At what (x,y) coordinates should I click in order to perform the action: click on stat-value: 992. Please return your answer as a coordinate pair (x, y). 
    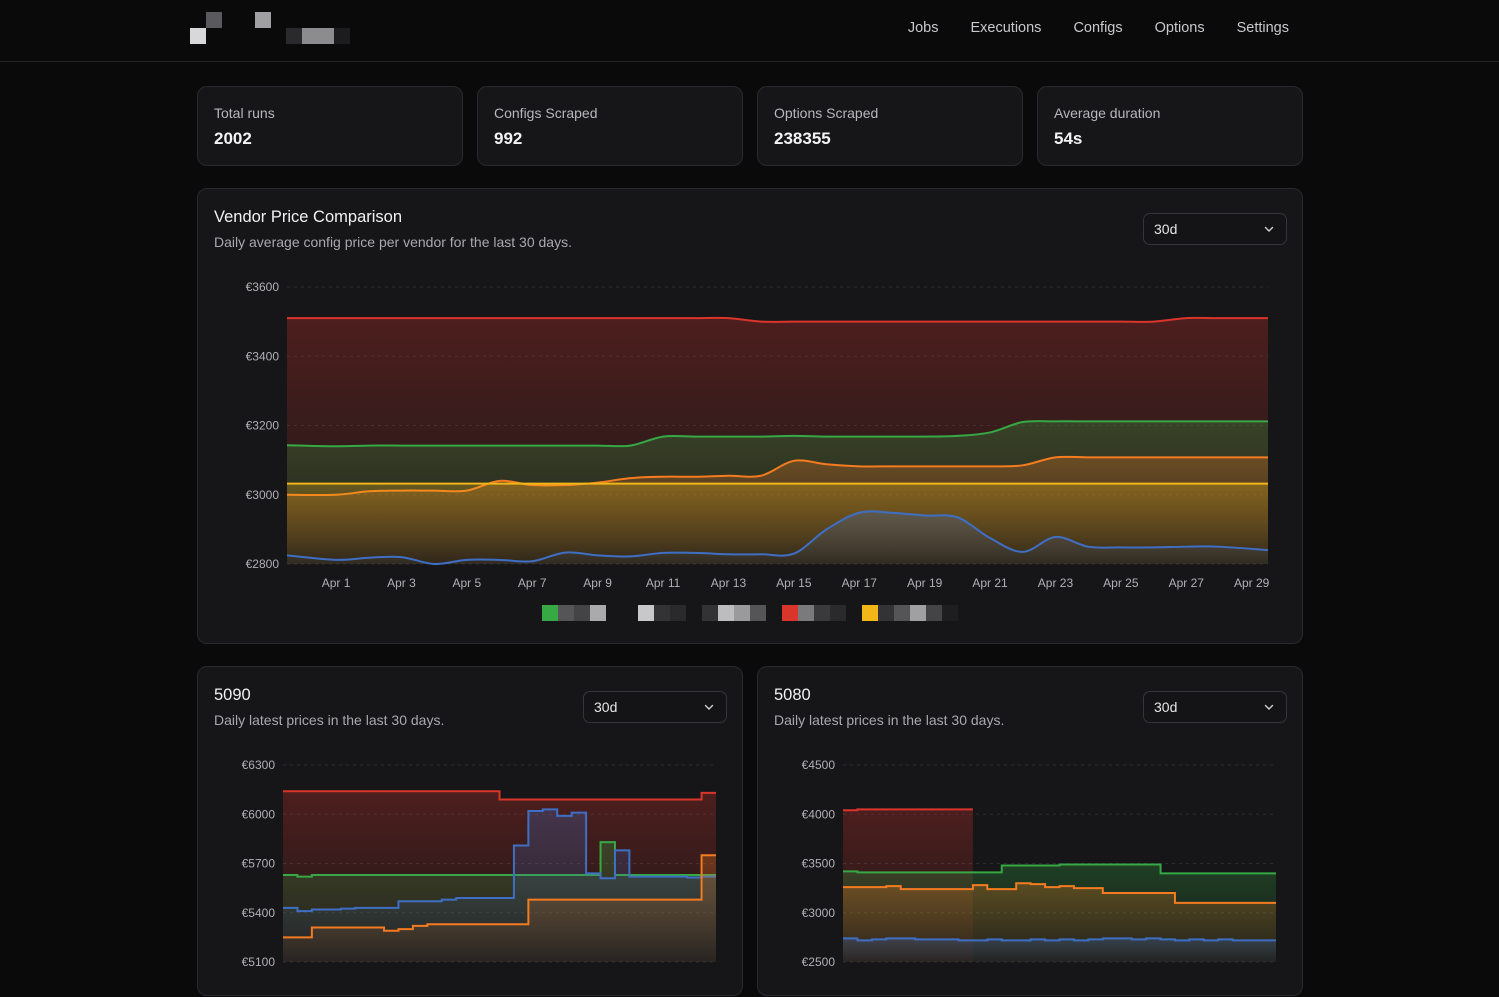
    Looking at the image, I should click on (508, 138).